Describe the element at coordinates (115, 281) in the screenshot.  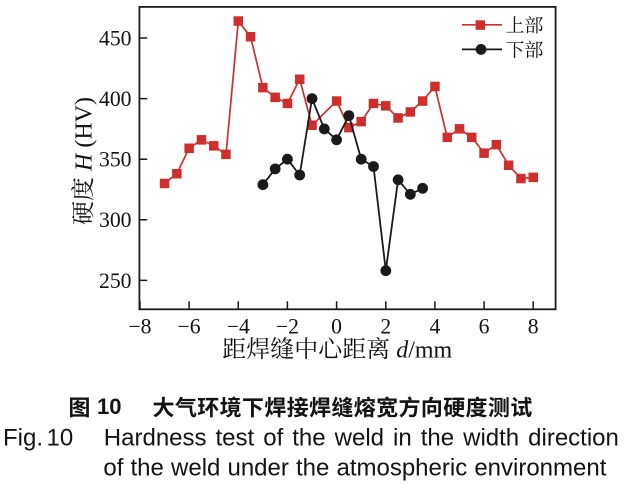
I see `svg-text: 250` at that location.